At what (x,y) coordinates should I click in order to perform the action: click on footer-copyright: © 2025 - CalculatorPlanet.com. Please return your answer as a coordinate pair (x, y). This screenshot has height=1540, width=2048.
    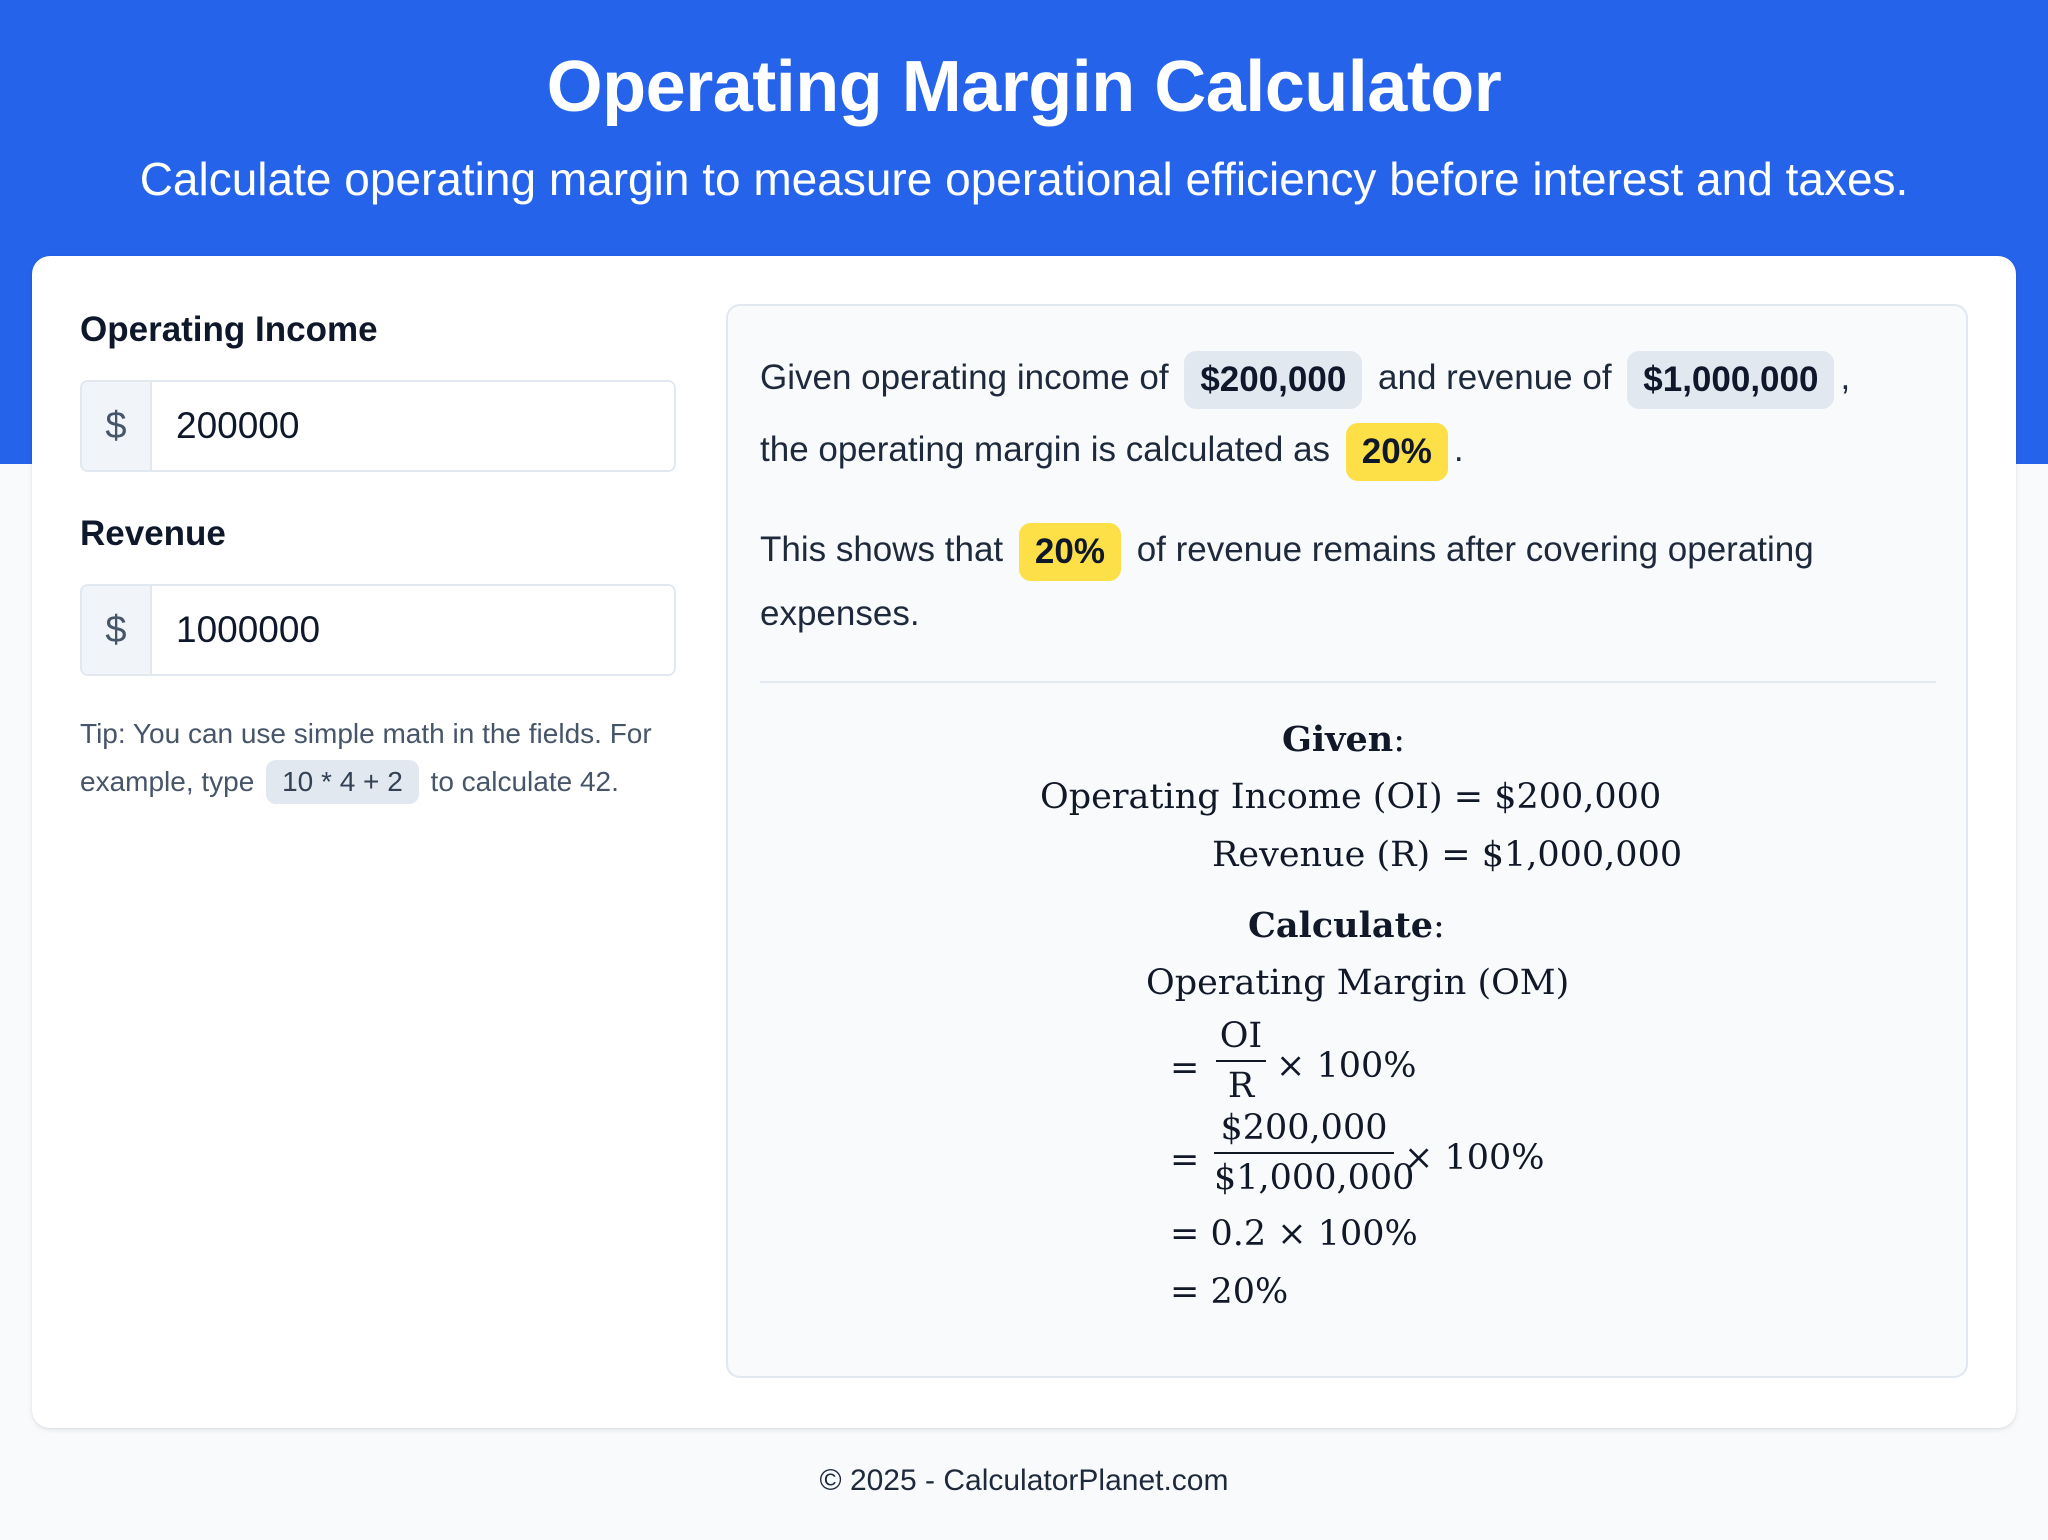
    Looking at the image, I should click on (1024, 1480).